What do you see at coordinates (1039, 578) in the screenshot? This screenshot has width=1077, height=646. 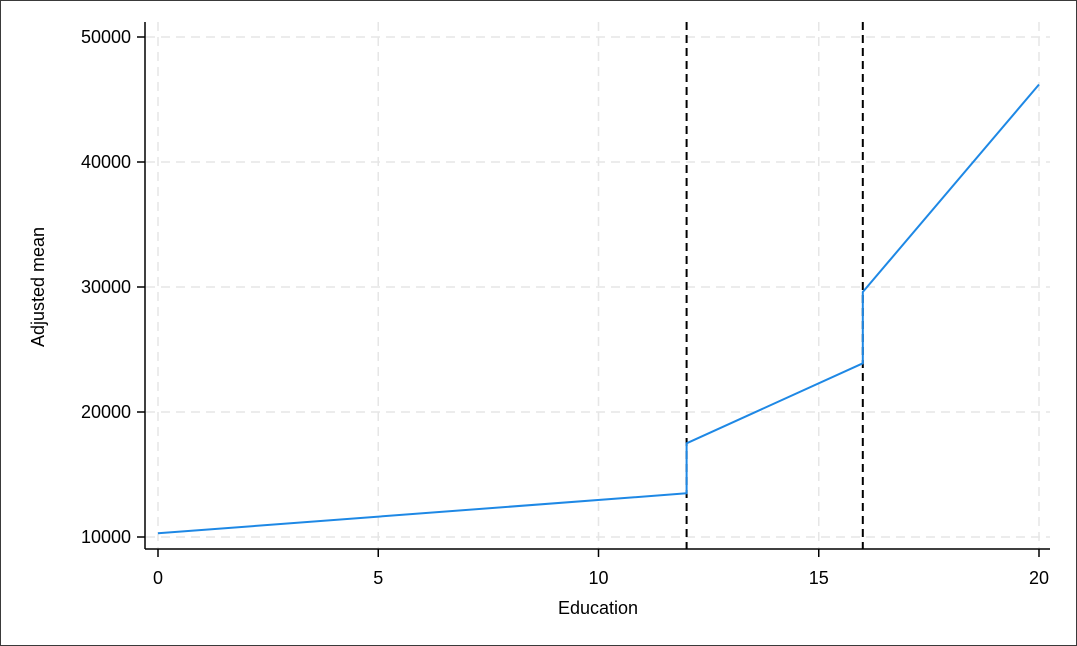 I see `x-tick-label: 20` at bounding box center [1039, 578].